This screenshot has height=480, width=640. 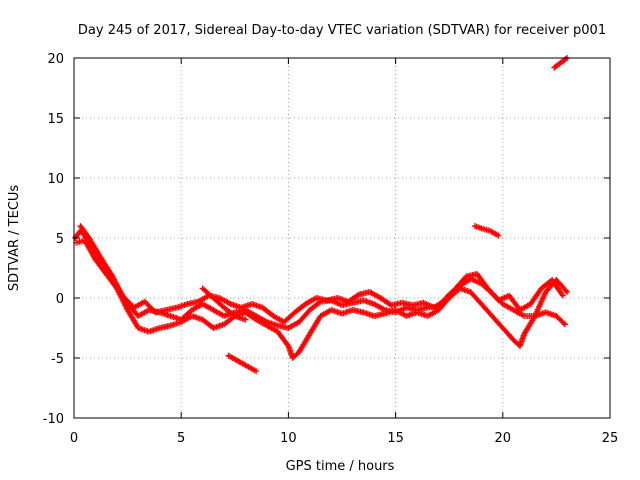 What do you see at coordinates (503, 438) in the screenshot?
I see `x-tick-label: 20` at bounding box center [503, 438].